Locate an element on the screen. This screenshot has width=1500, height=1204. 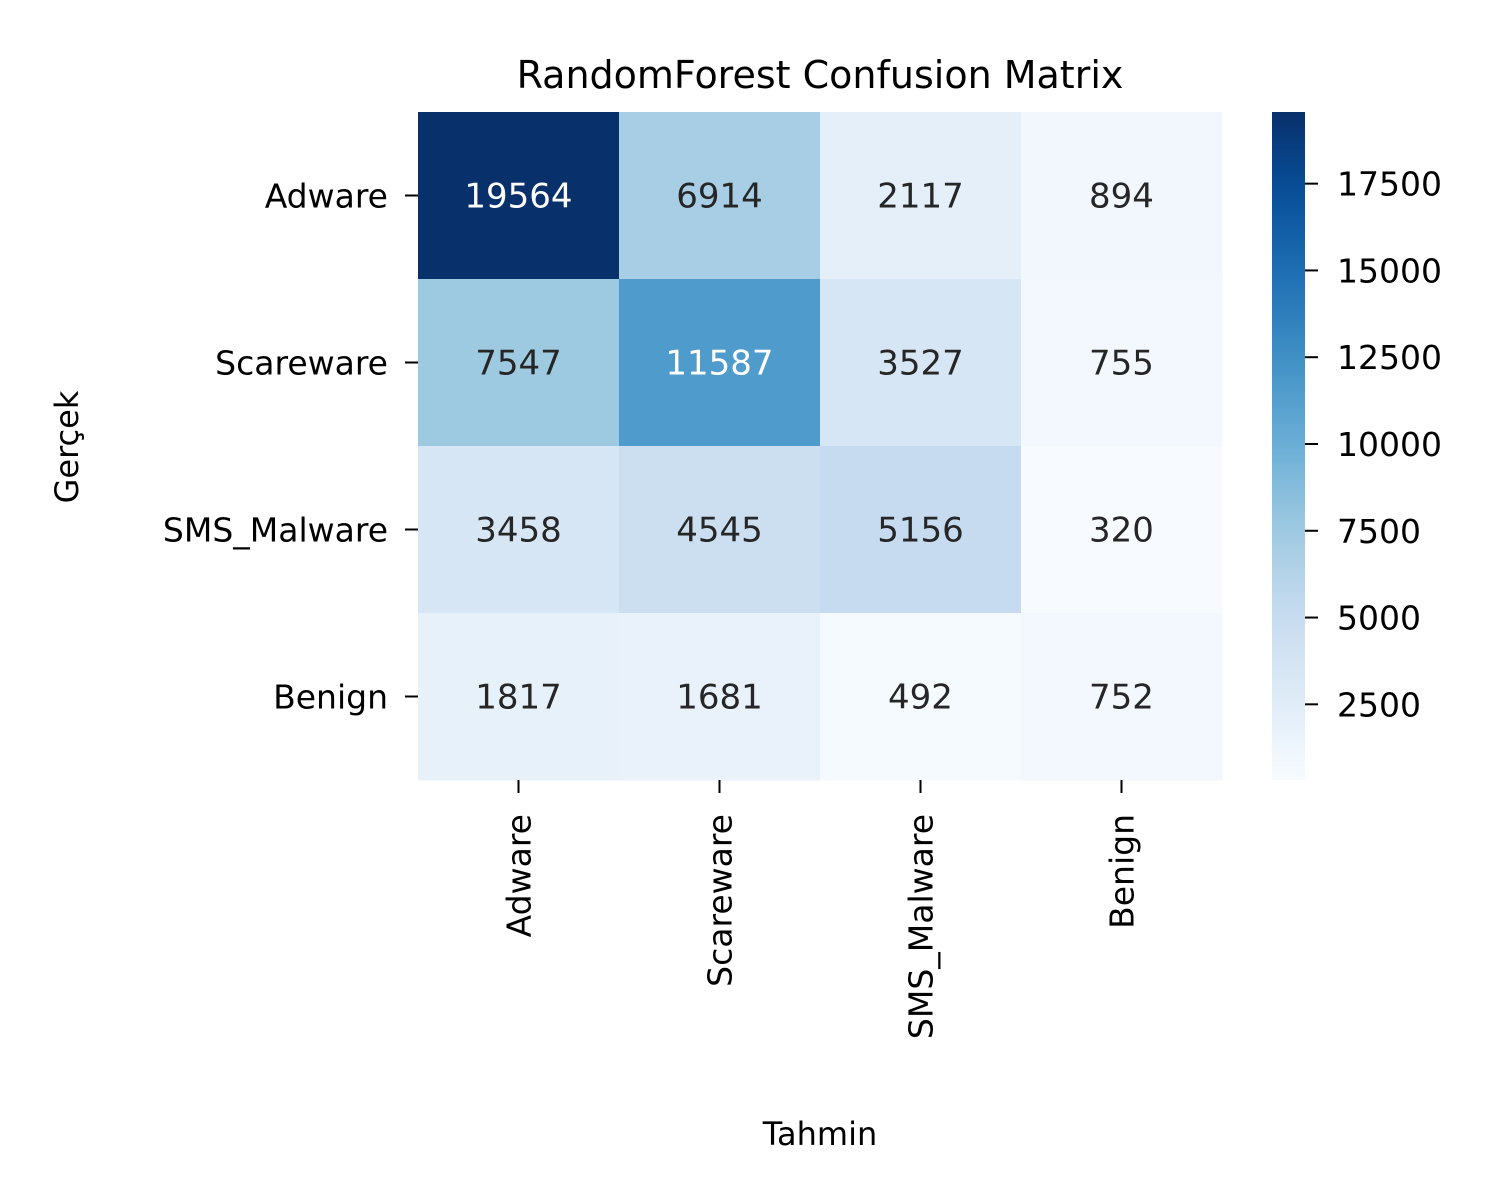
cell-value-label: 19564 is located at coordinates (518, 197).